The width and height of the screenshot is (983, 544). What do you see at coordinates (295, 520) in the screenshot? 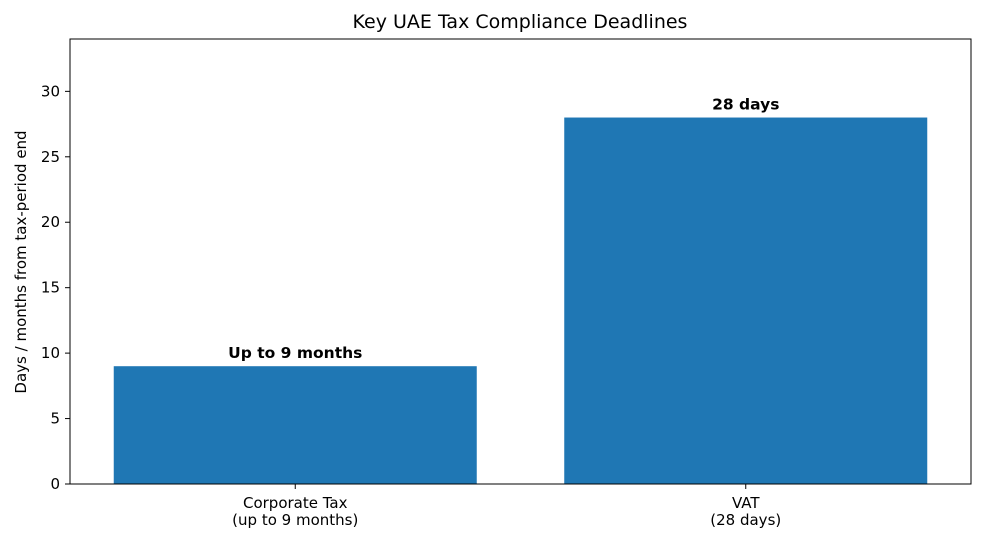
I see `x-tick-label-0-1: (up to 9 months)` at bounding box center [295, 520].